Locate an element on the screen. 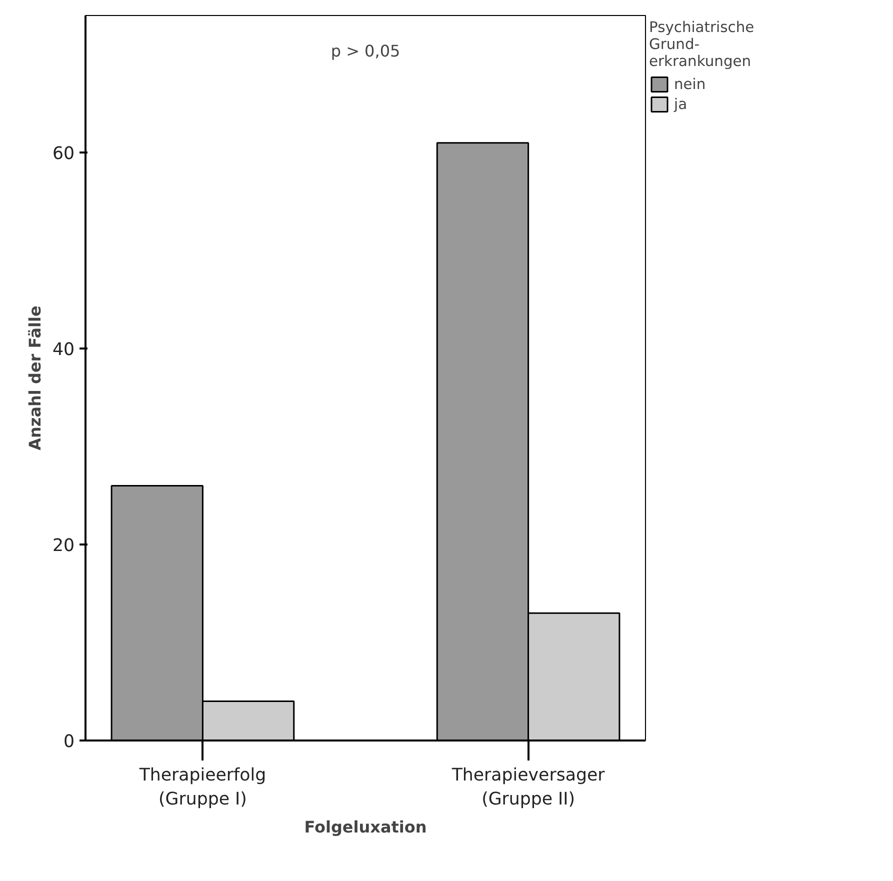 This screenshot has height=881, width=893. y-tick-label: 60 is located at coordinates (63, 154).